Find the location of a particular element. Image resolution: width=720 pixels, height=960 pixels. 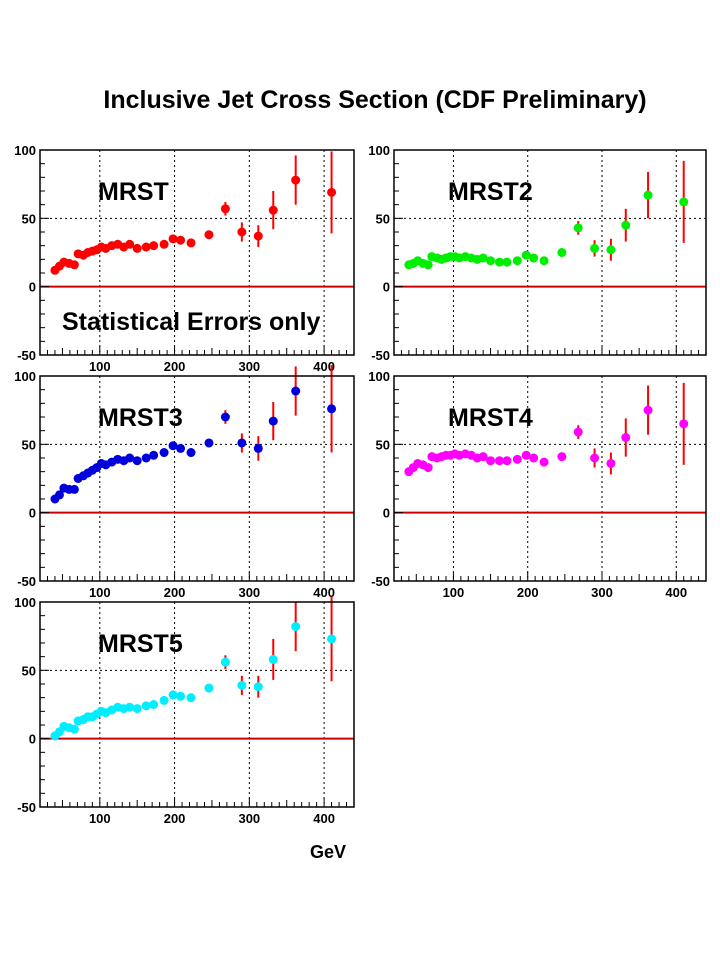

x-tick-label: 100 is located at coordinates (454, 592).